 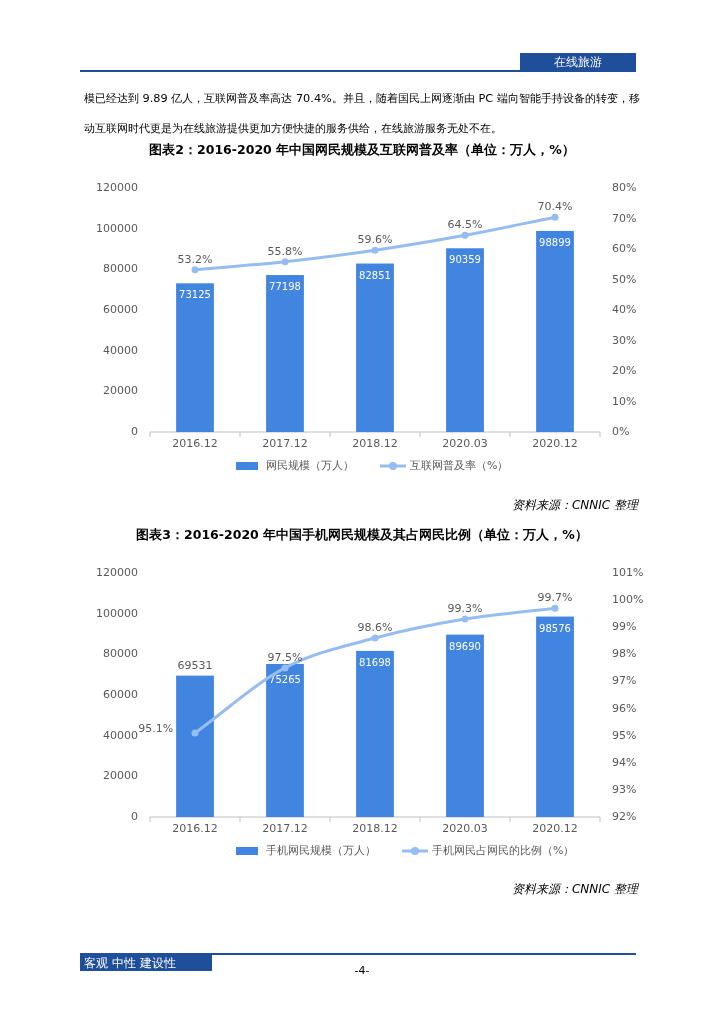 I want to click on data-label: 99.7%, so click(x=555, y=598).